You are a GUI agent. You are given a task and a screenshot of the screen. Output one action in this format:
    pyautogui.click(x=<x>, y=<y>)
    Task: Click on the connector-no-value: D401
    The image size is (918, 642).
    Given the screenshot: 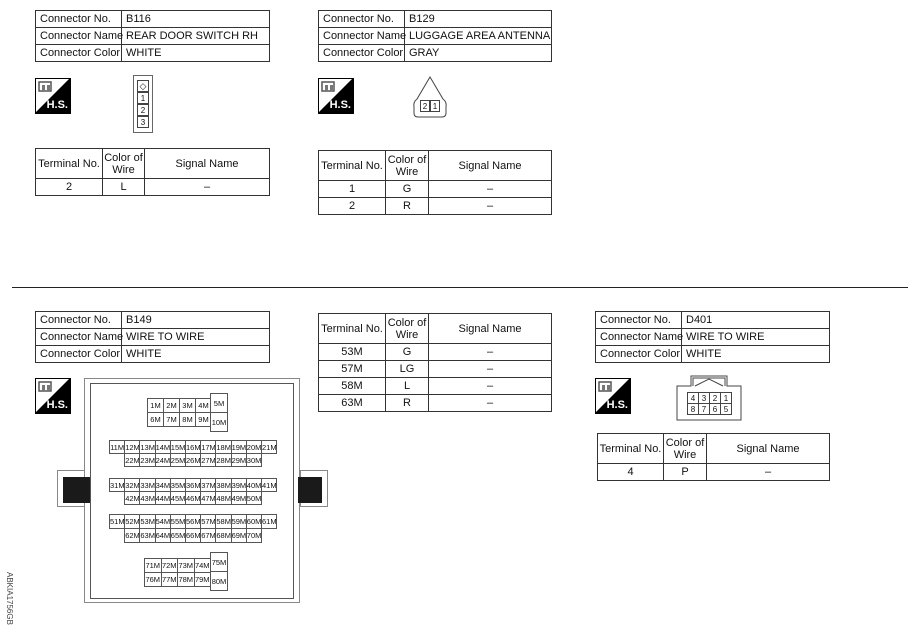 What is the action you would take?
    pyautogui.click(x=755, y=320)
    